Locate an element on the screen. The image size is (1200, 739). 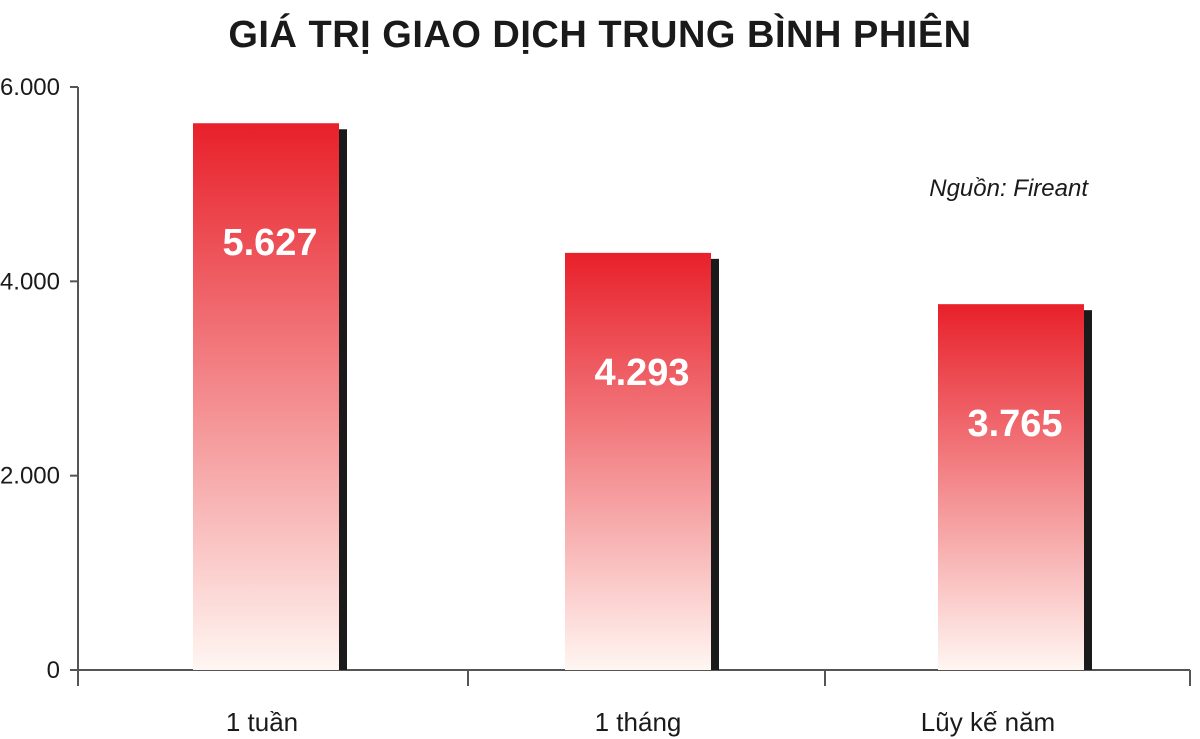
data-label: 5.627 is located at coordinates (269, 243).